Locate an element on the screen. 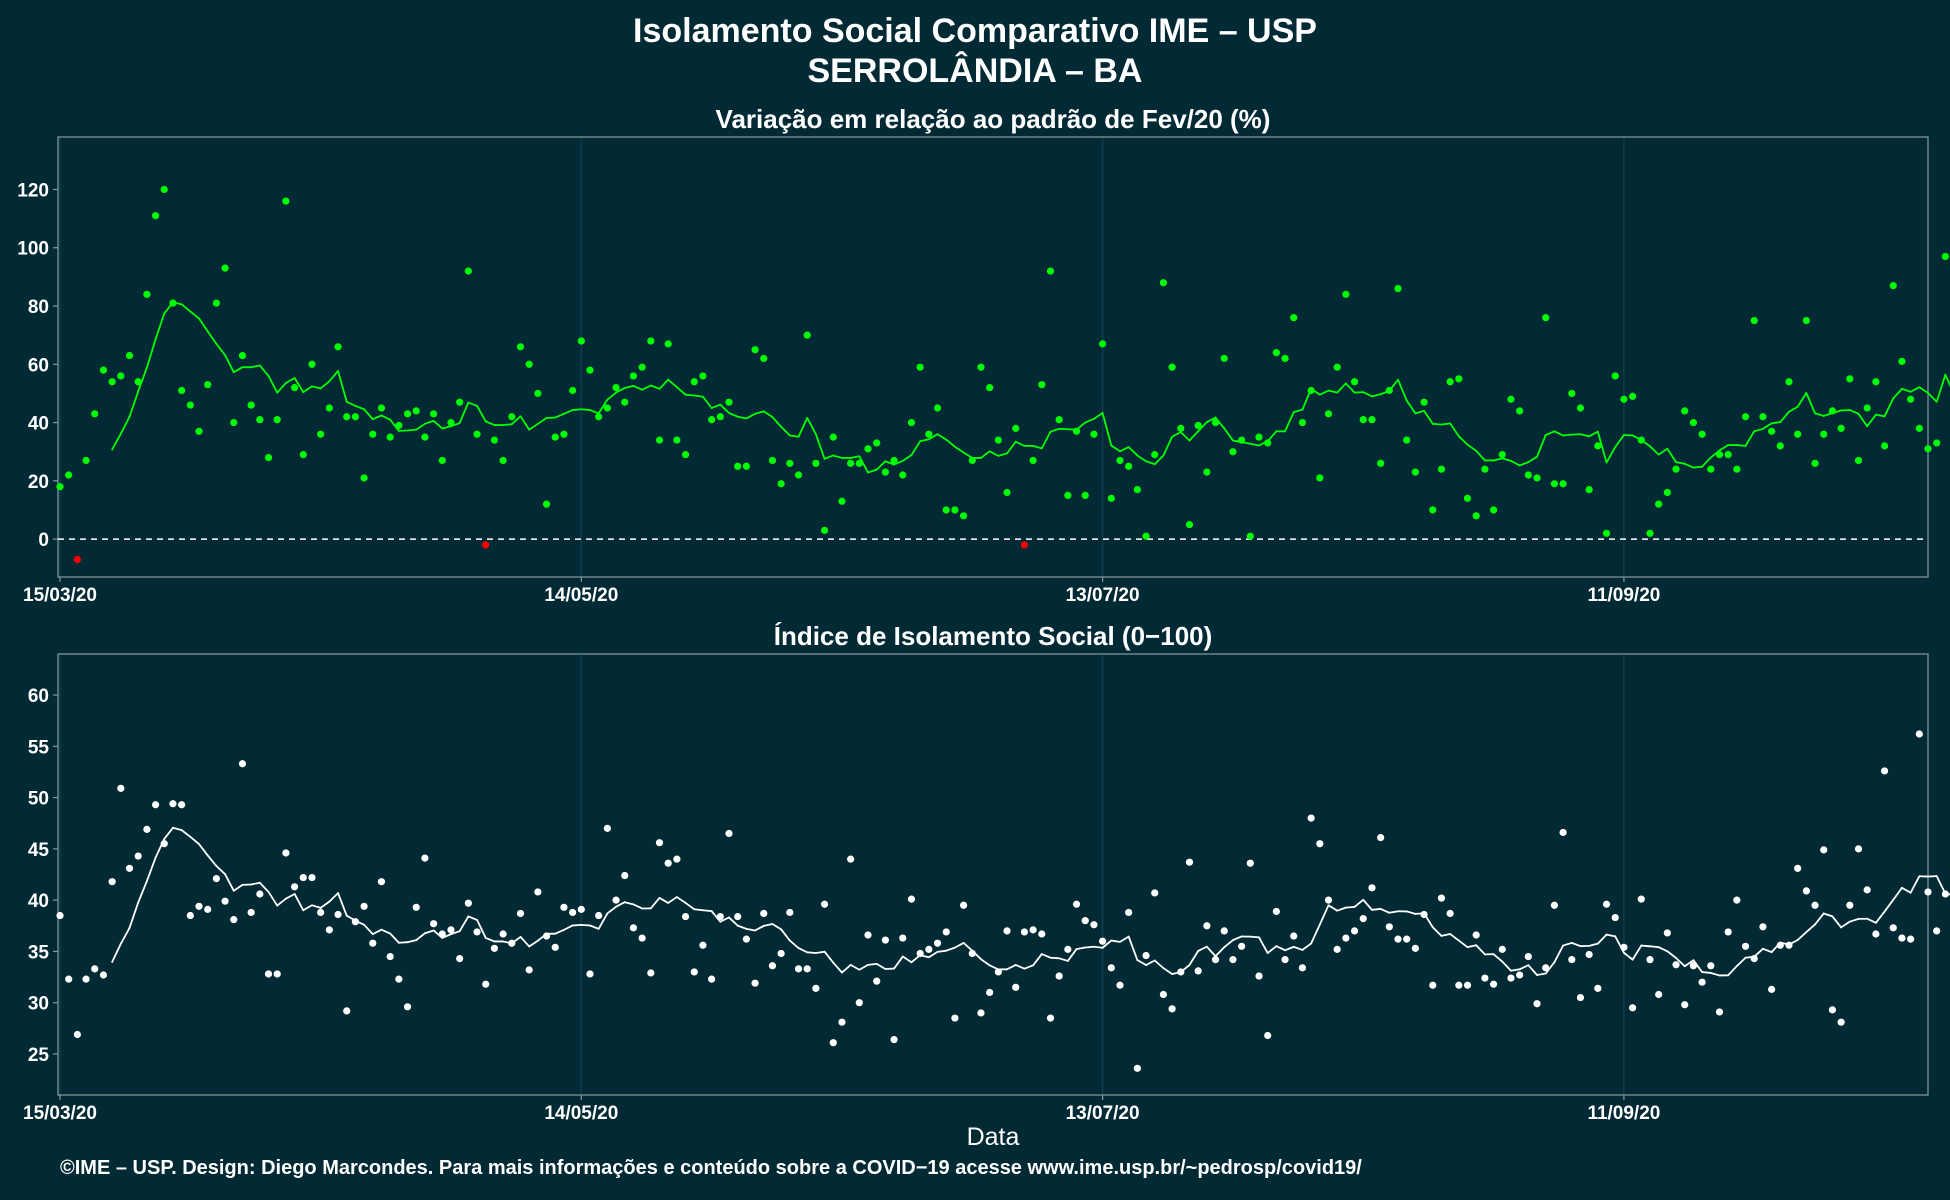 The image size is (1950, 1200). y-tick-label: 60 is located at coordinates (38, 365).